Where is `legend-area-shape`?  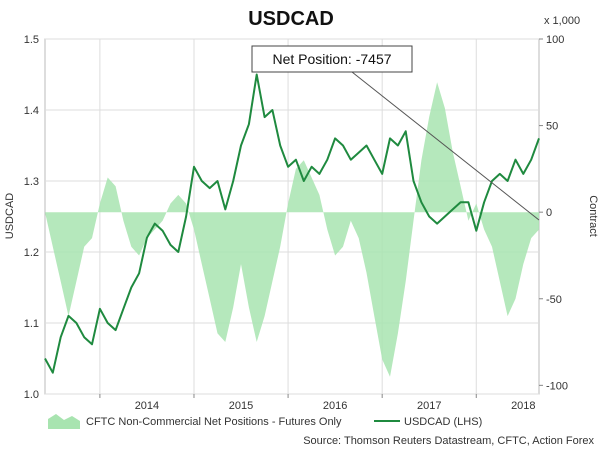
legend-area-shape is located at coordinates (64, 421).